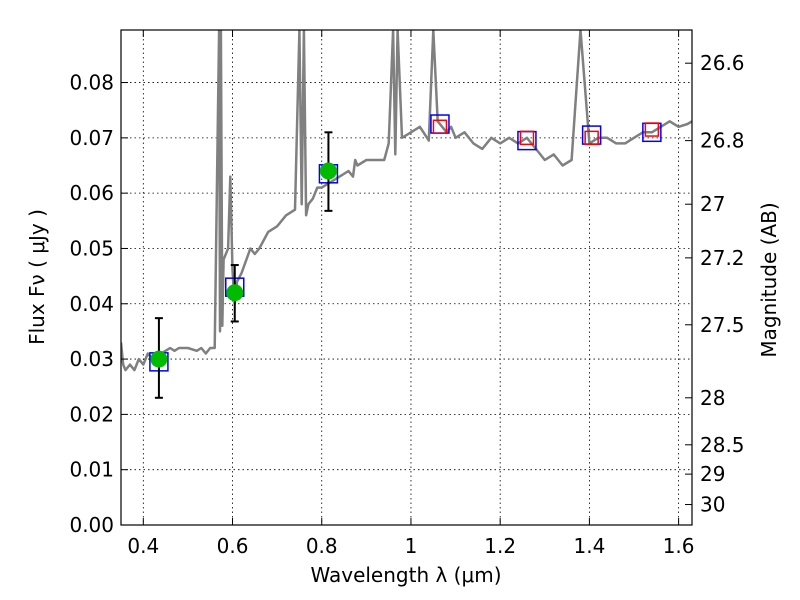 This screenshot has height=600, width=800. What do you see at coordinates (405, 575) in the screenshot?
I see `x-axis-title: Wavelength λ (μm)` at bounding box center [405, 575].